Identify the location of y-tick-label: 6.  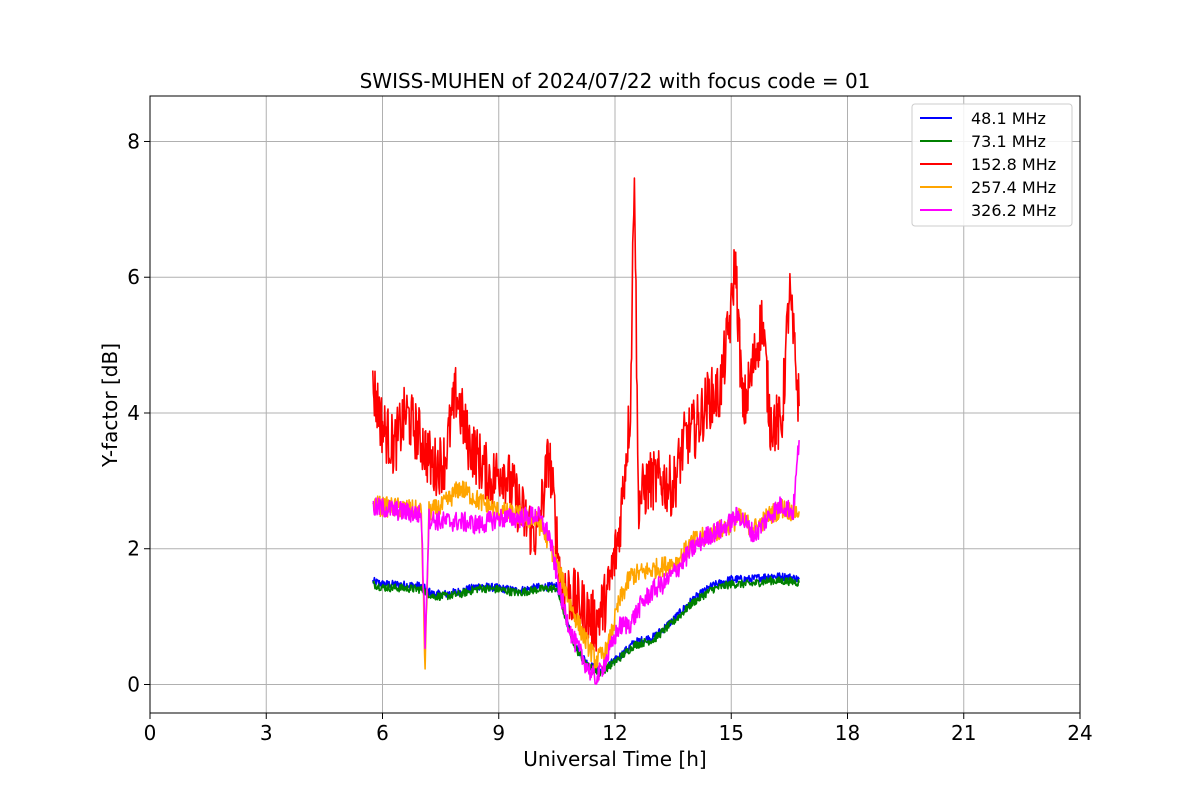
(133, 277).